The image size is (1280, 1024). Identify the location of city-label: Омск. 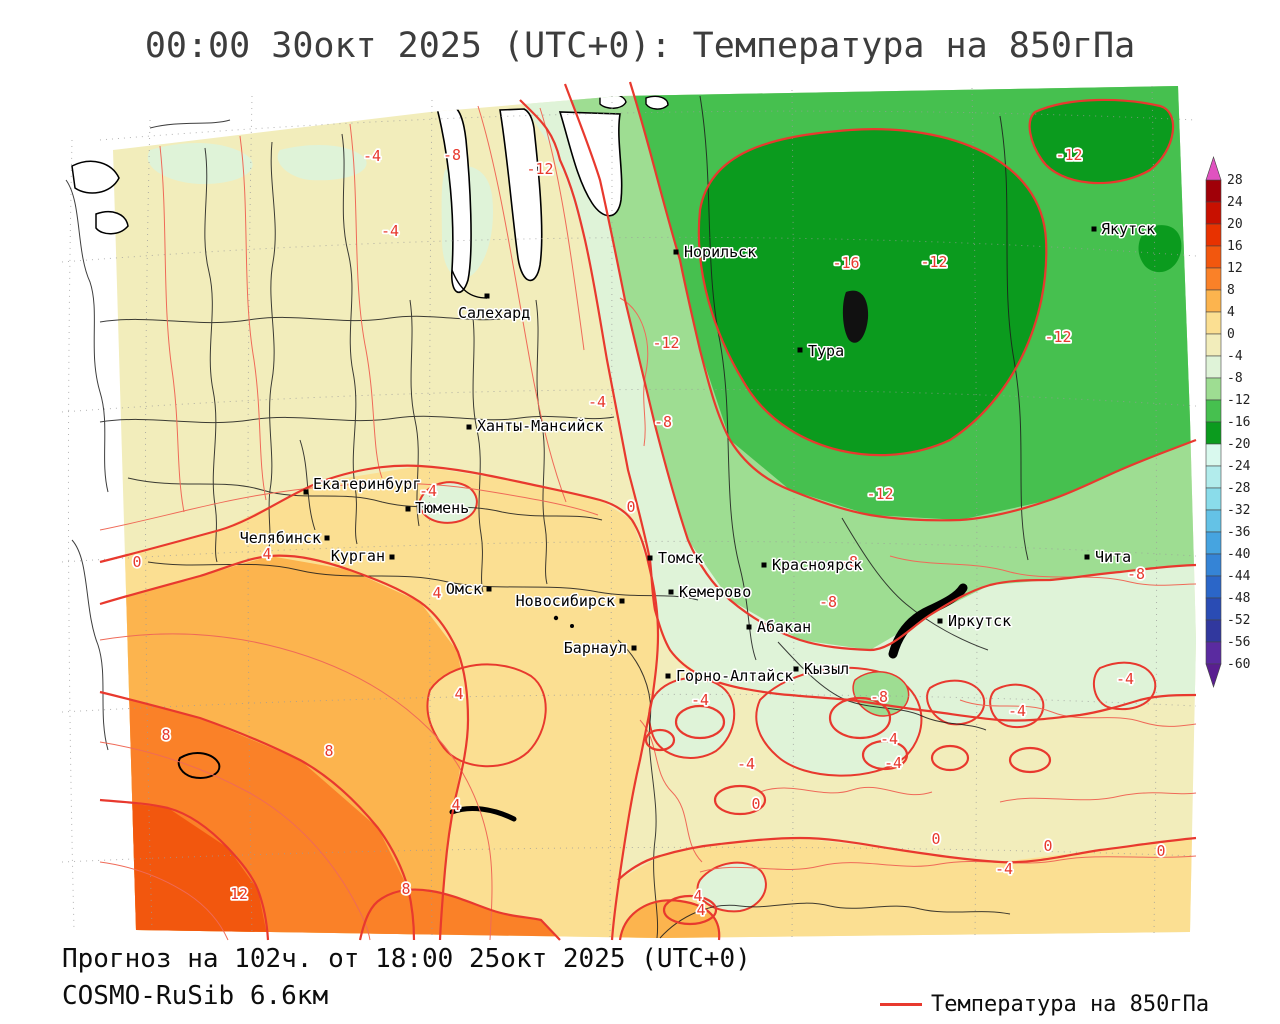
(464, 589).